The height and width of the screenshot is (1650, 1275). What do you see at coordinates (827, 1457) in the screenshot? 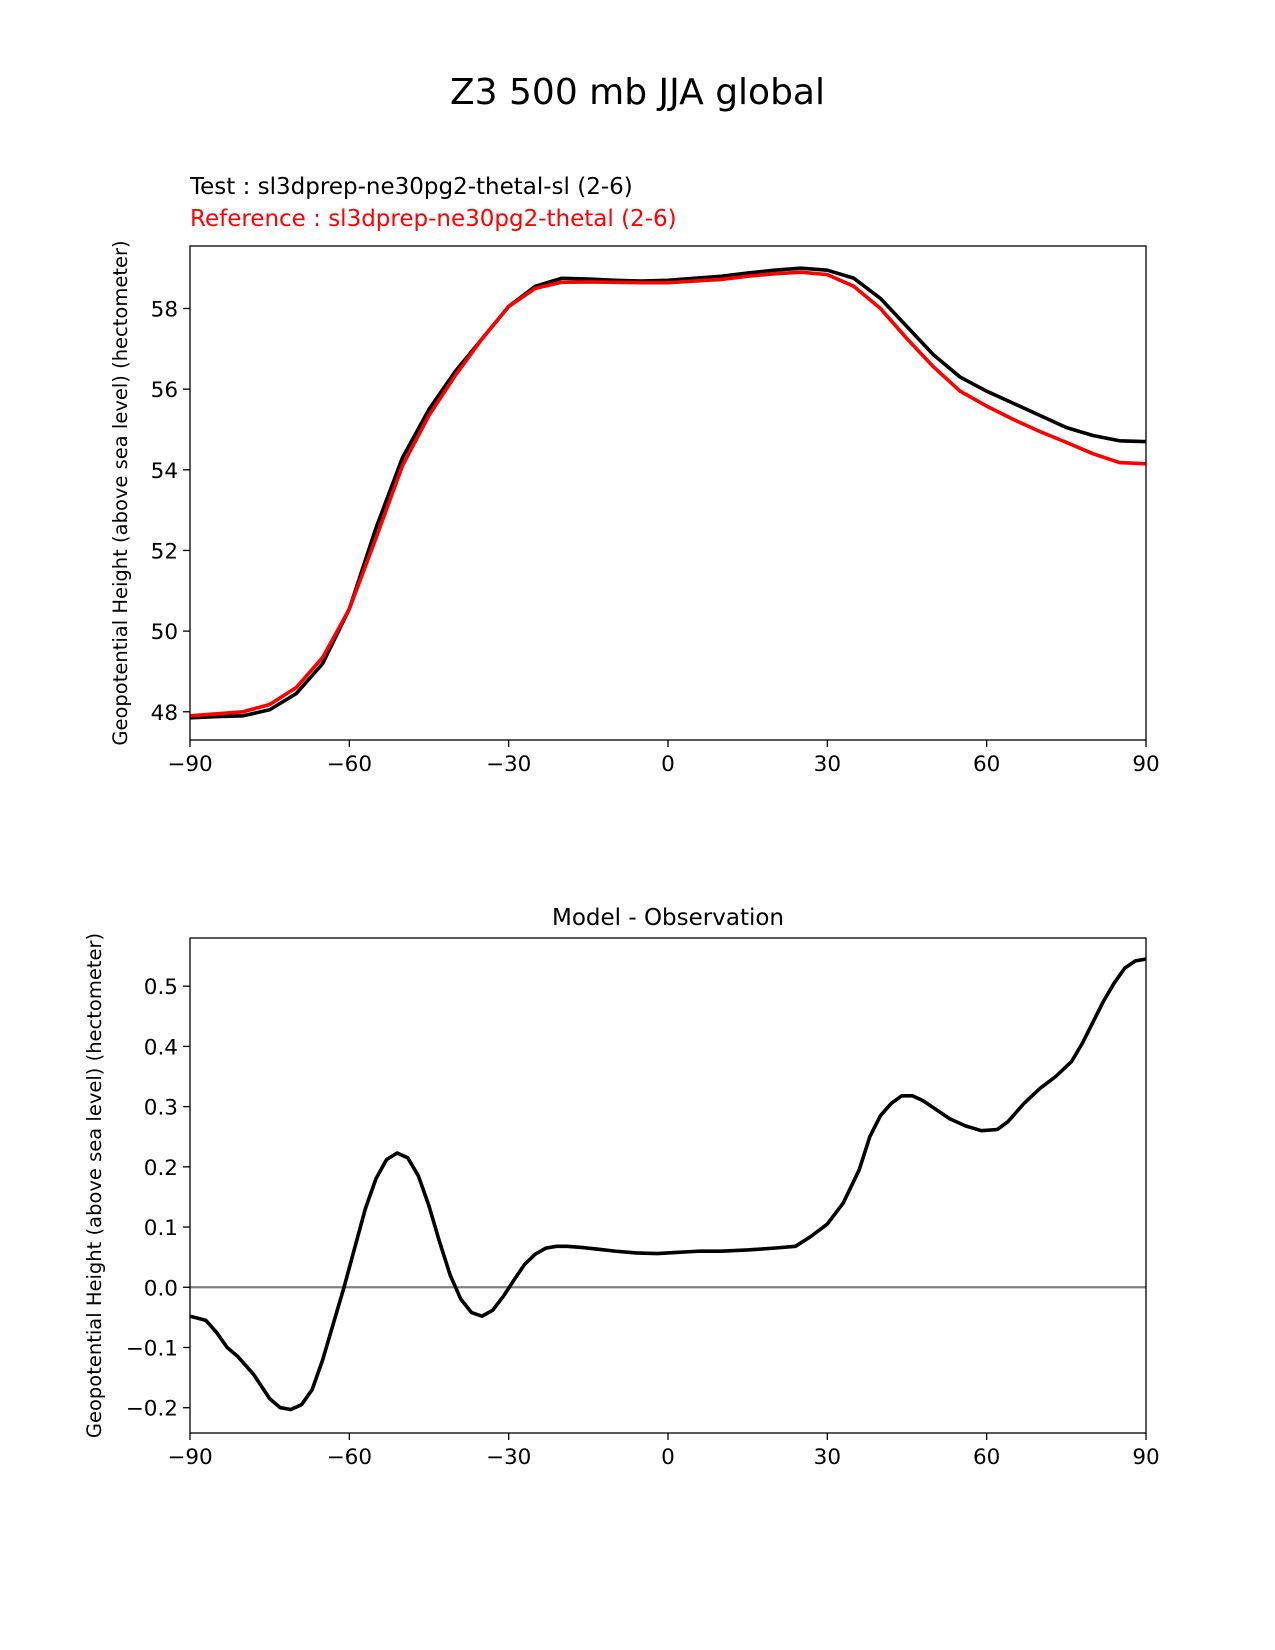
I see `plot2-xtick-label: 30` at bounding box center [827, 1457].